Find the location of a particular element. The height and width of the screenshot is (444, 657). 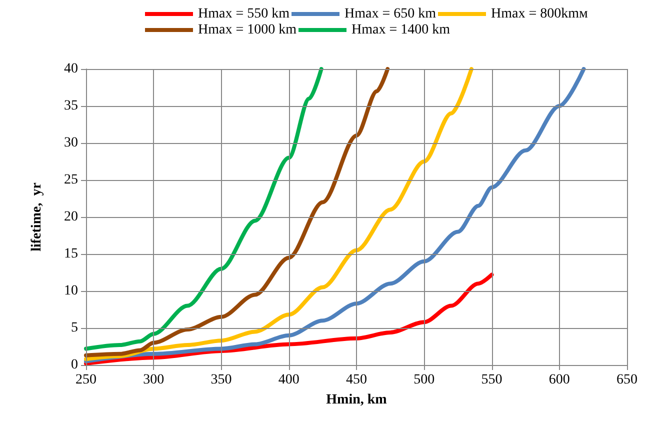

y-tick-label: 0 is located at coordinates (74, 365).